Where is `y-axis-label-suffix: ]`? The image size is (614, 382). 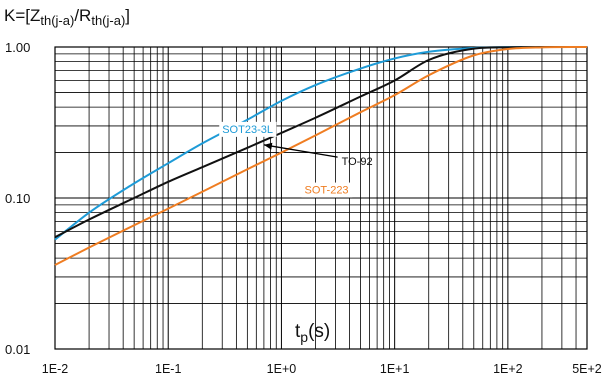 y-axis-label-suffix: ] is located at coordinates (128, 15).